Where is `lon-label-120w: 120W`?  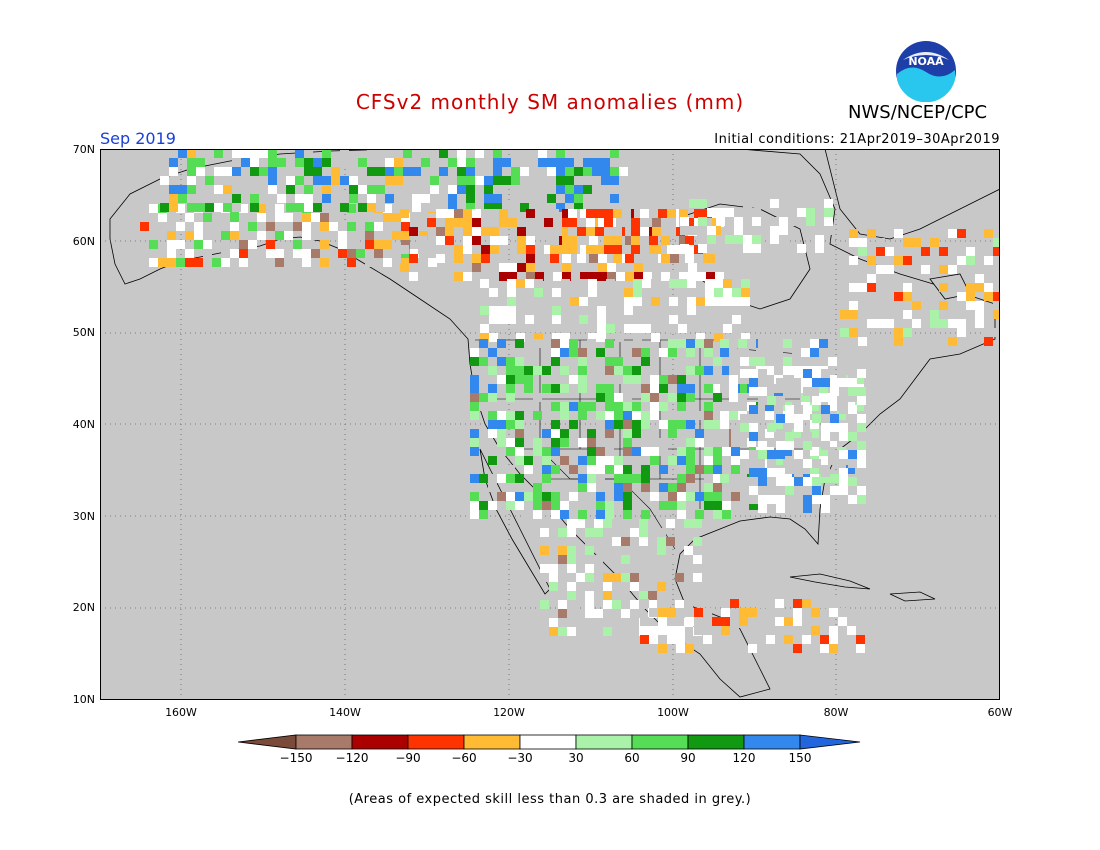
lon-label-120w: 120W is located at coordinates (509, 712).